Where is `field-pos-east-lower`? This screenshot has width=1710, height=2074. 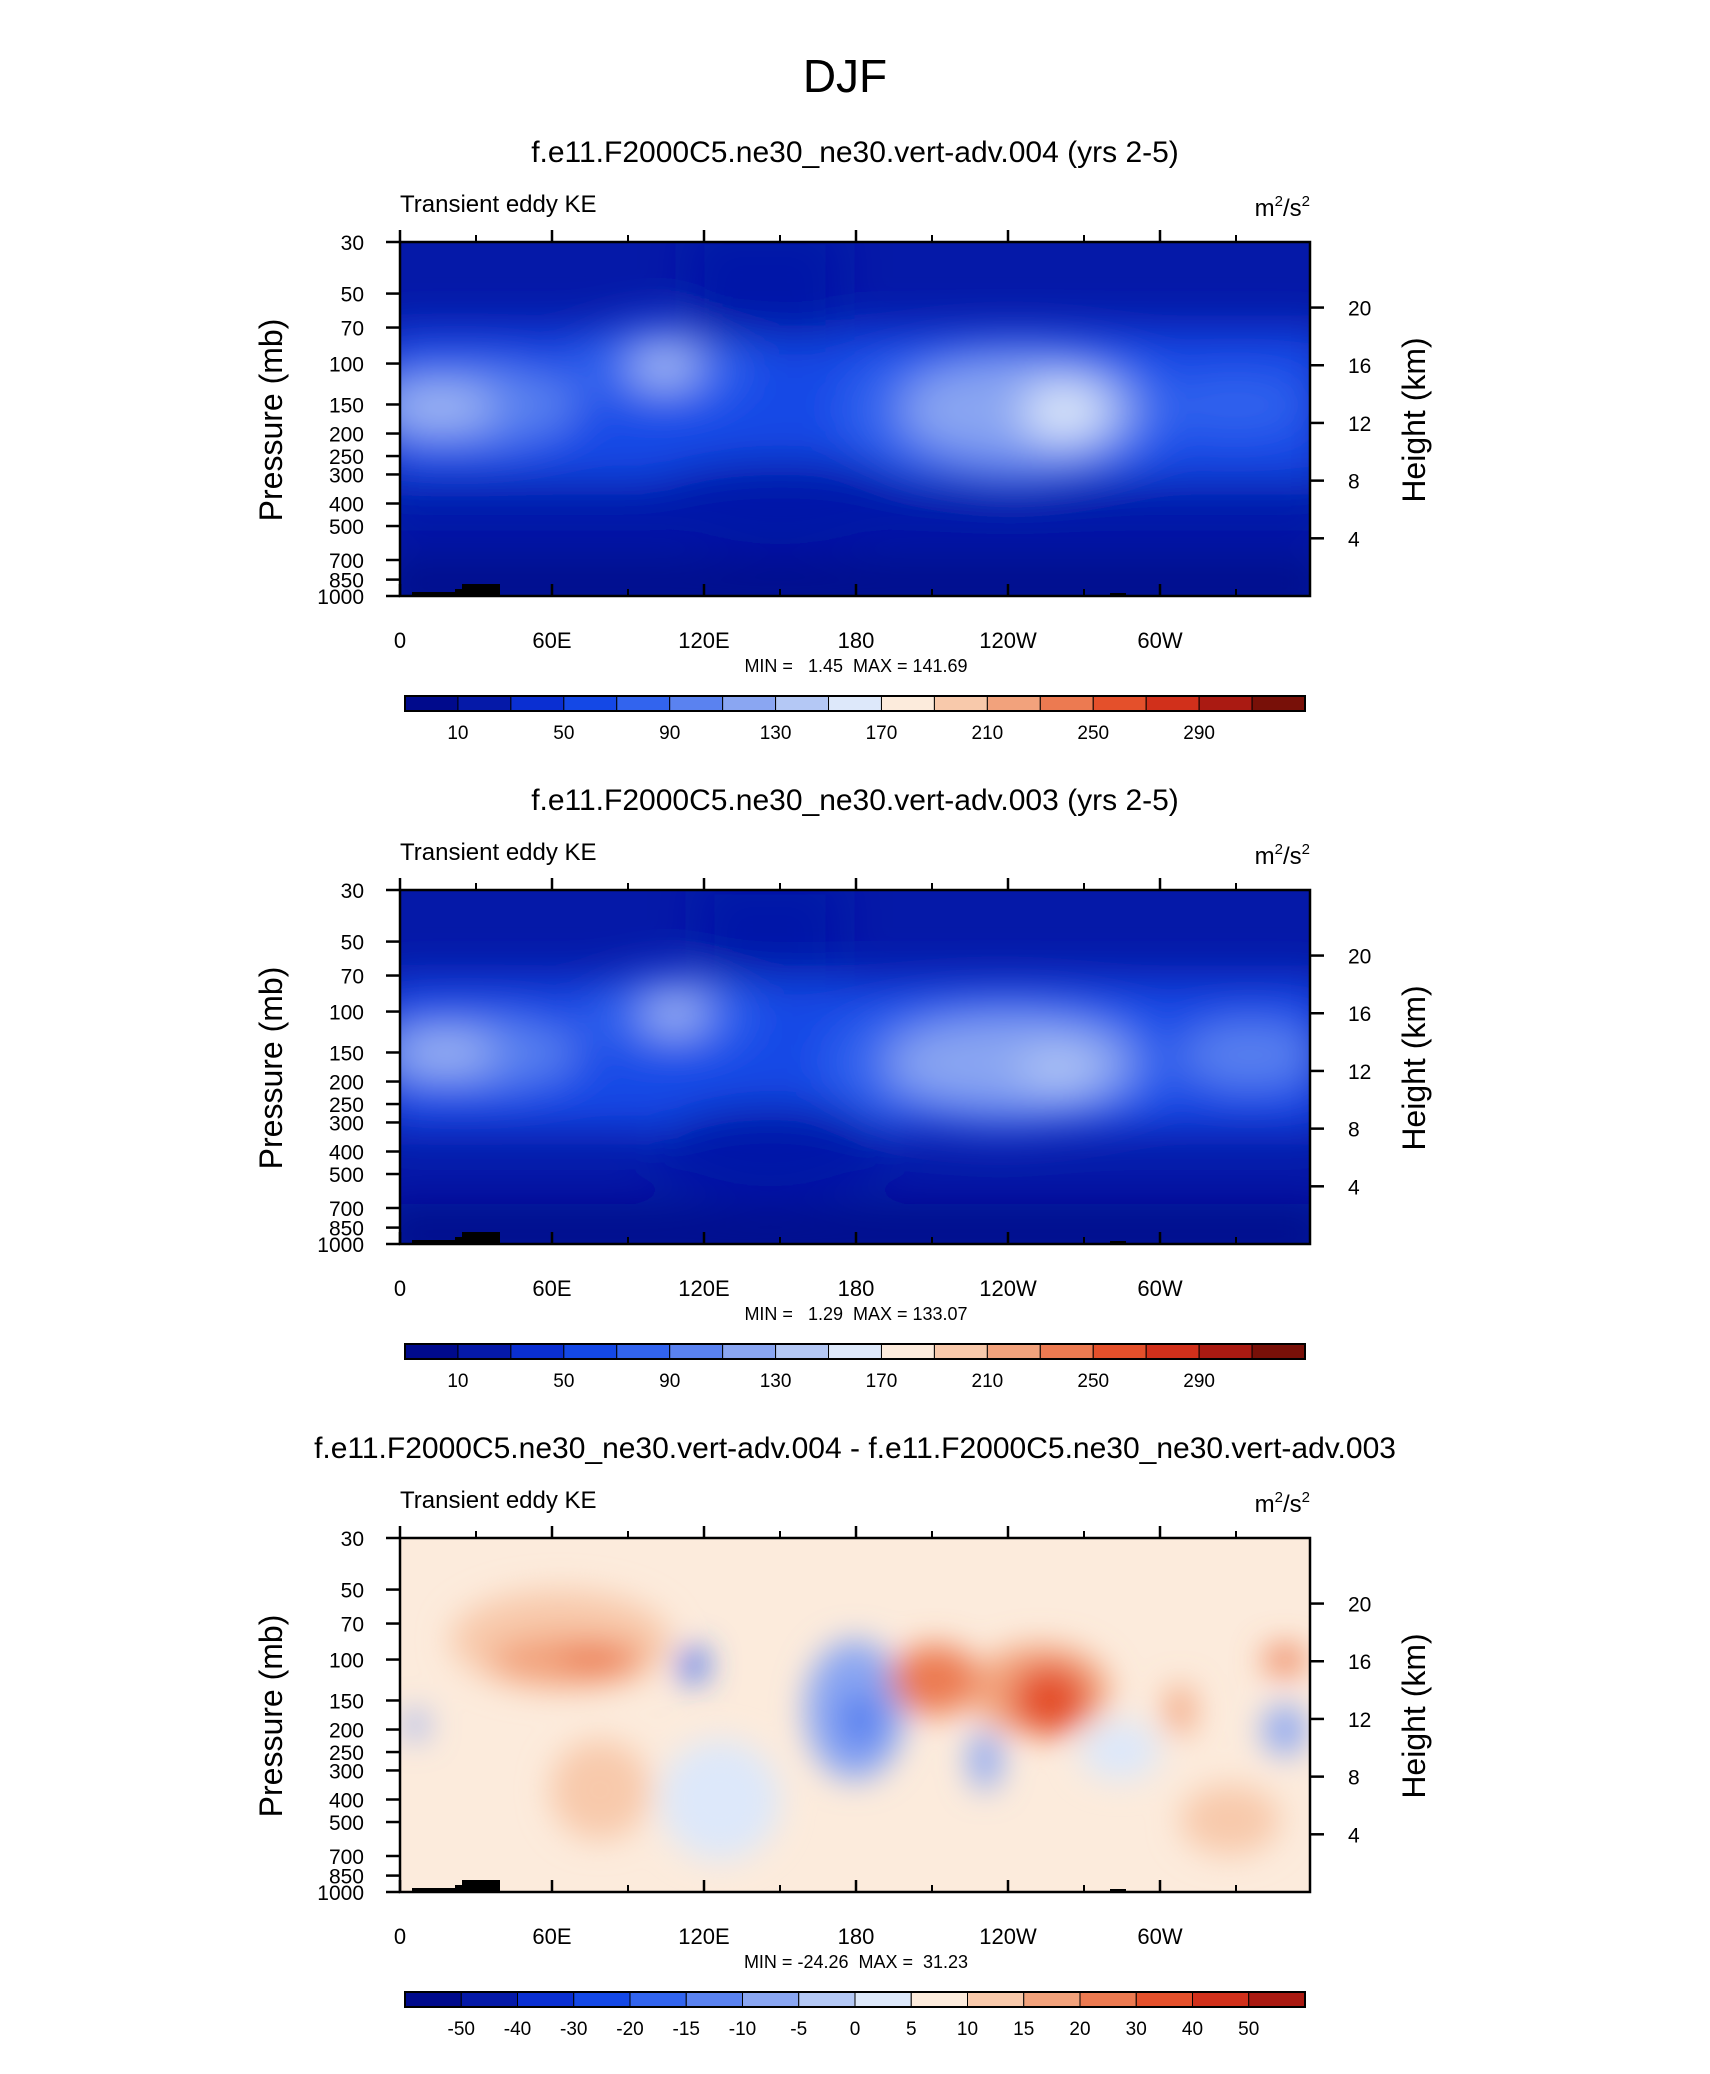
field-pos-east-lower is located at coordinates (1230, 1820).